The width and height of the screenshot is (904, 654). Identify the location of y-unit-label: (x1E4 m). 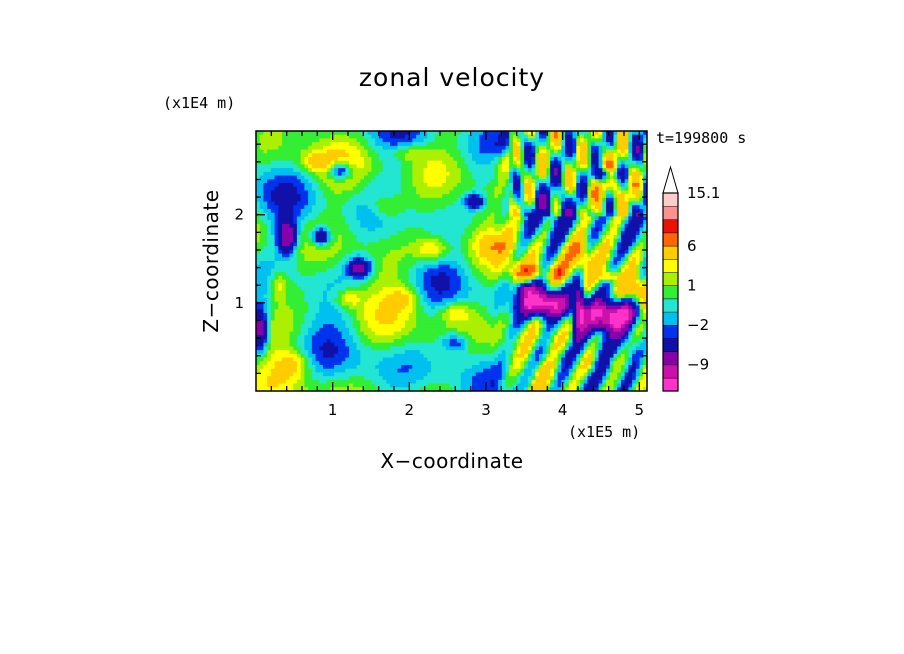
(199, 103).